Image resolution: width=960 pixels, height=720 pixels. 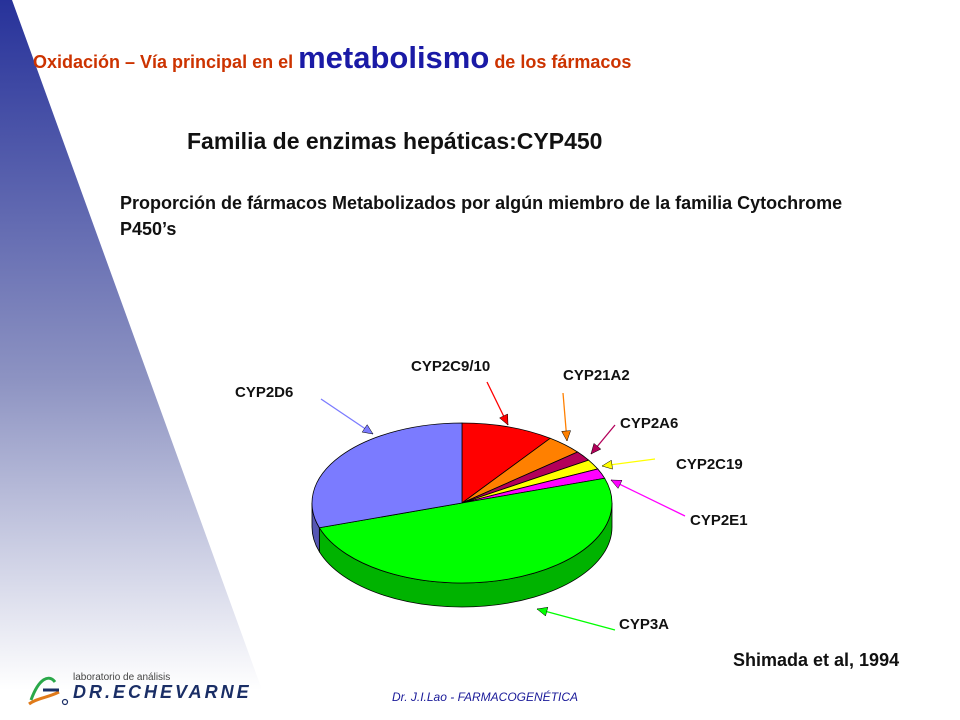 What do you see at coordinates (560, 62) in the screenshot?
I see `header-part3: de los fármacos` at bounding box center [560, 62].